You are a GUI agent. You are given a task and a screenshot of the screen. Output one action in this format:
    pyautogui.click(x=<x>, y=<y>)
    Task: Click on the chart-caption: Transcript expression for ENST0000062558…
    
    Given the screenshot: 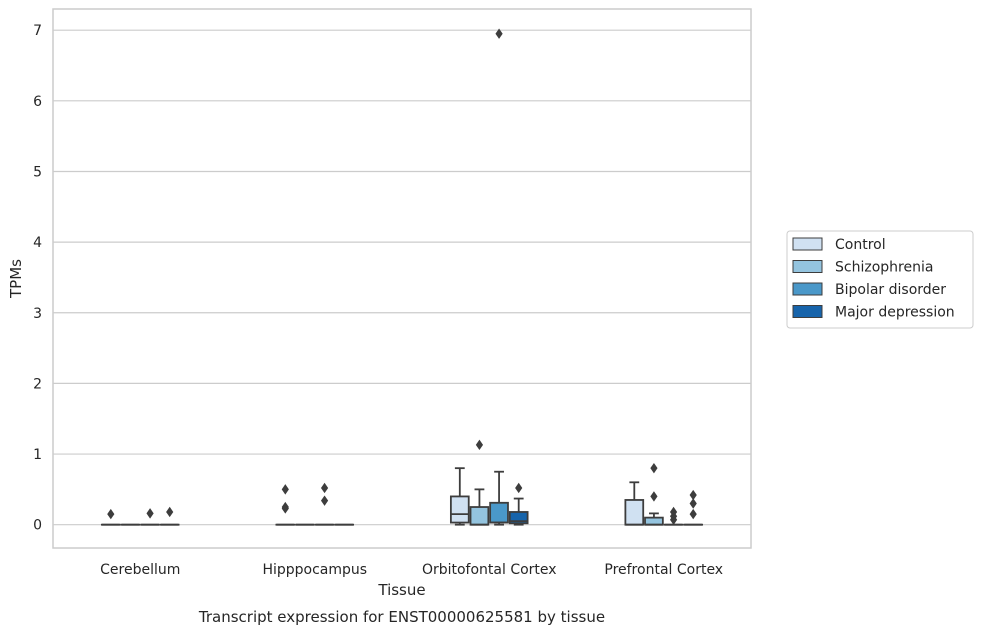 What is the action you would take?
    pyautogui.click(x=401, y=617)
    